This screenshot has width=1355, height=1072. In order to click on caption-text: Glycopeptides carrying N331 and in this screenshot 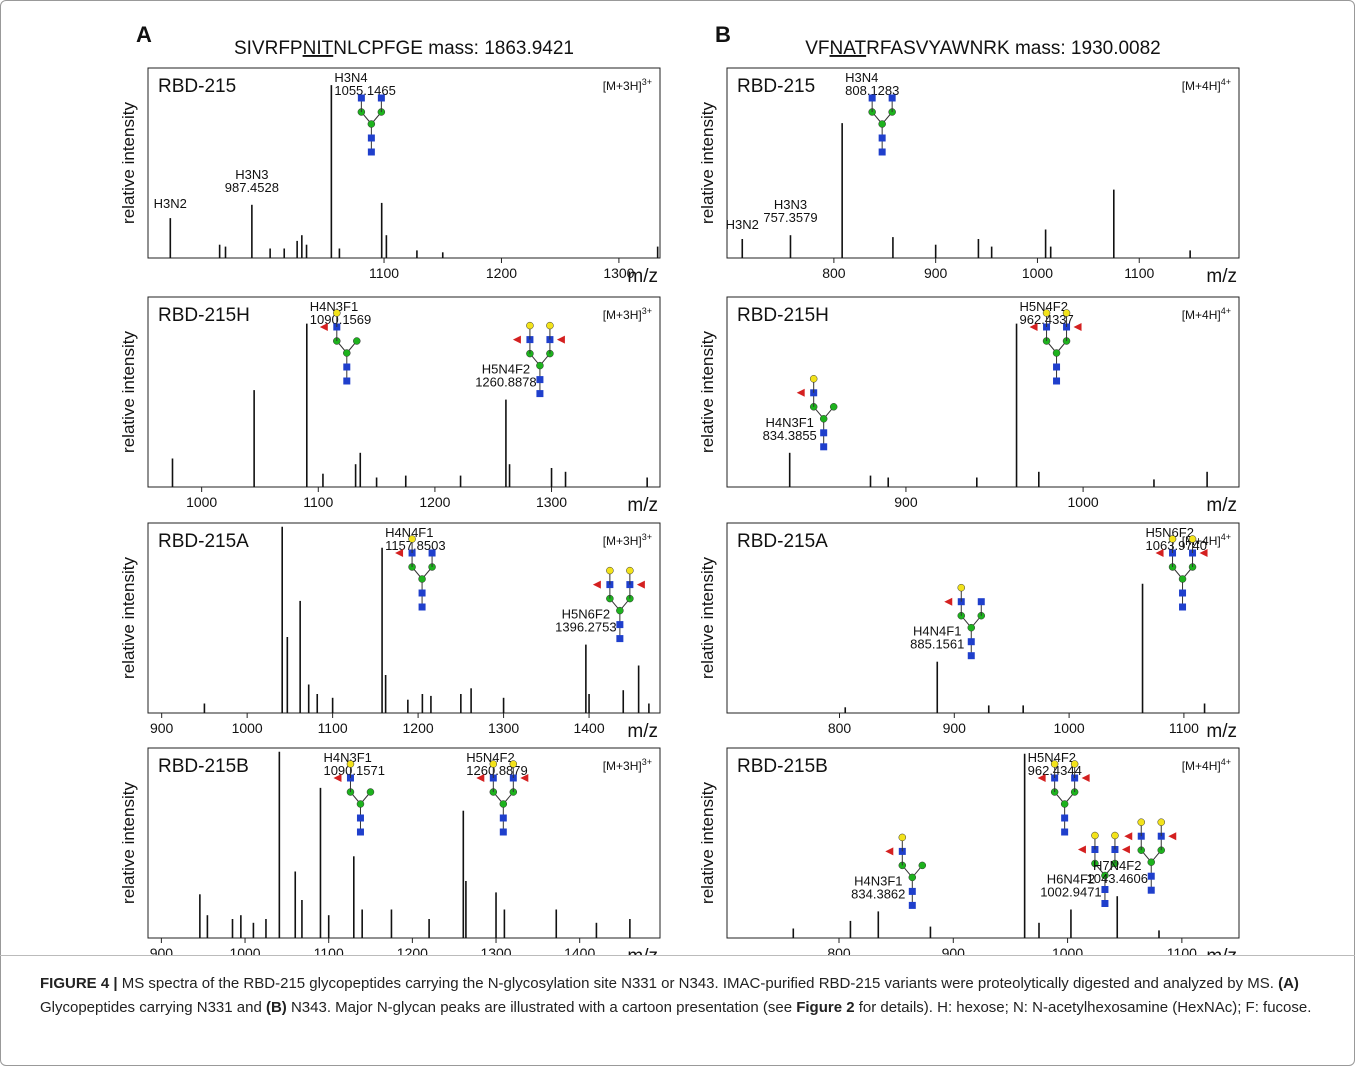, I will do `click(153, 1007)`.